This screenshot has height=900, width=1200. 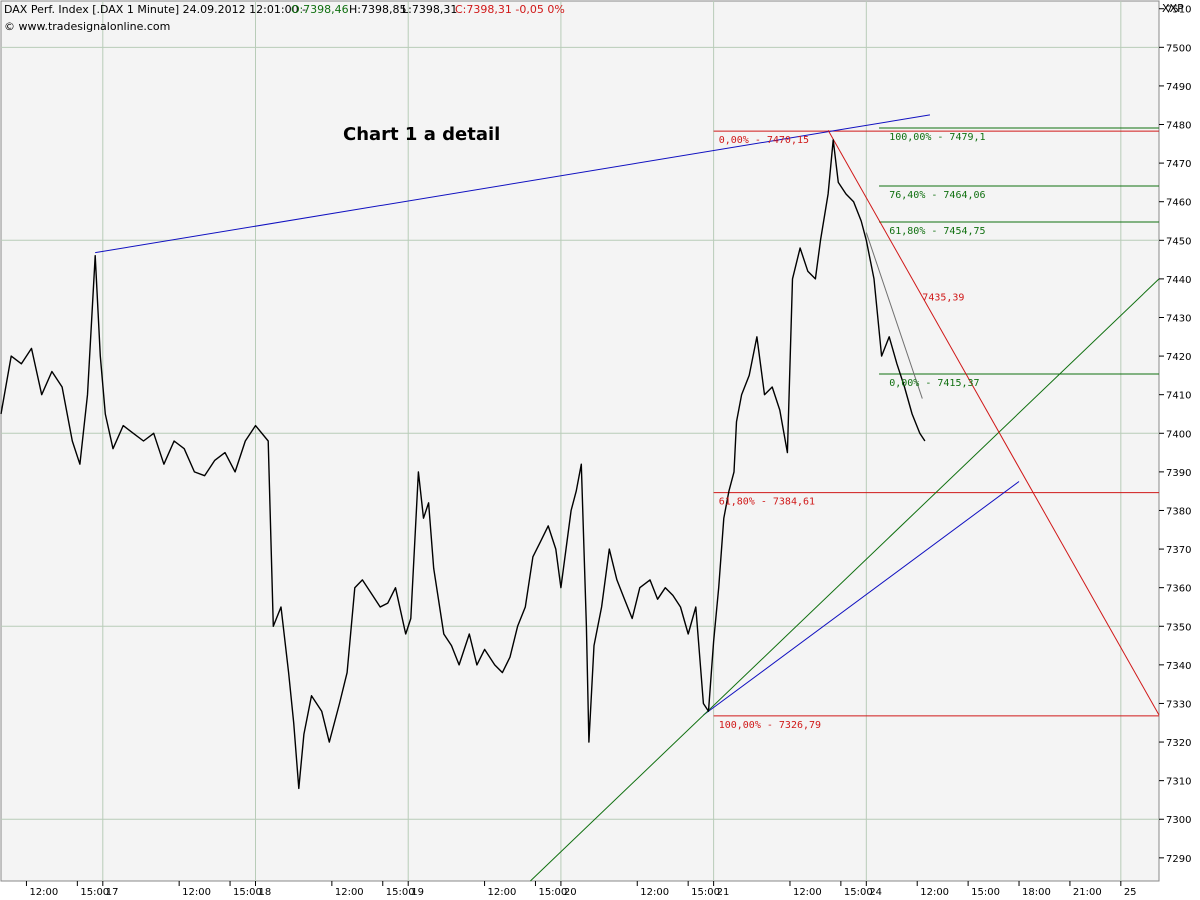 I want to click on x-tick-label: 18:00, so click(x=1036, y=892).